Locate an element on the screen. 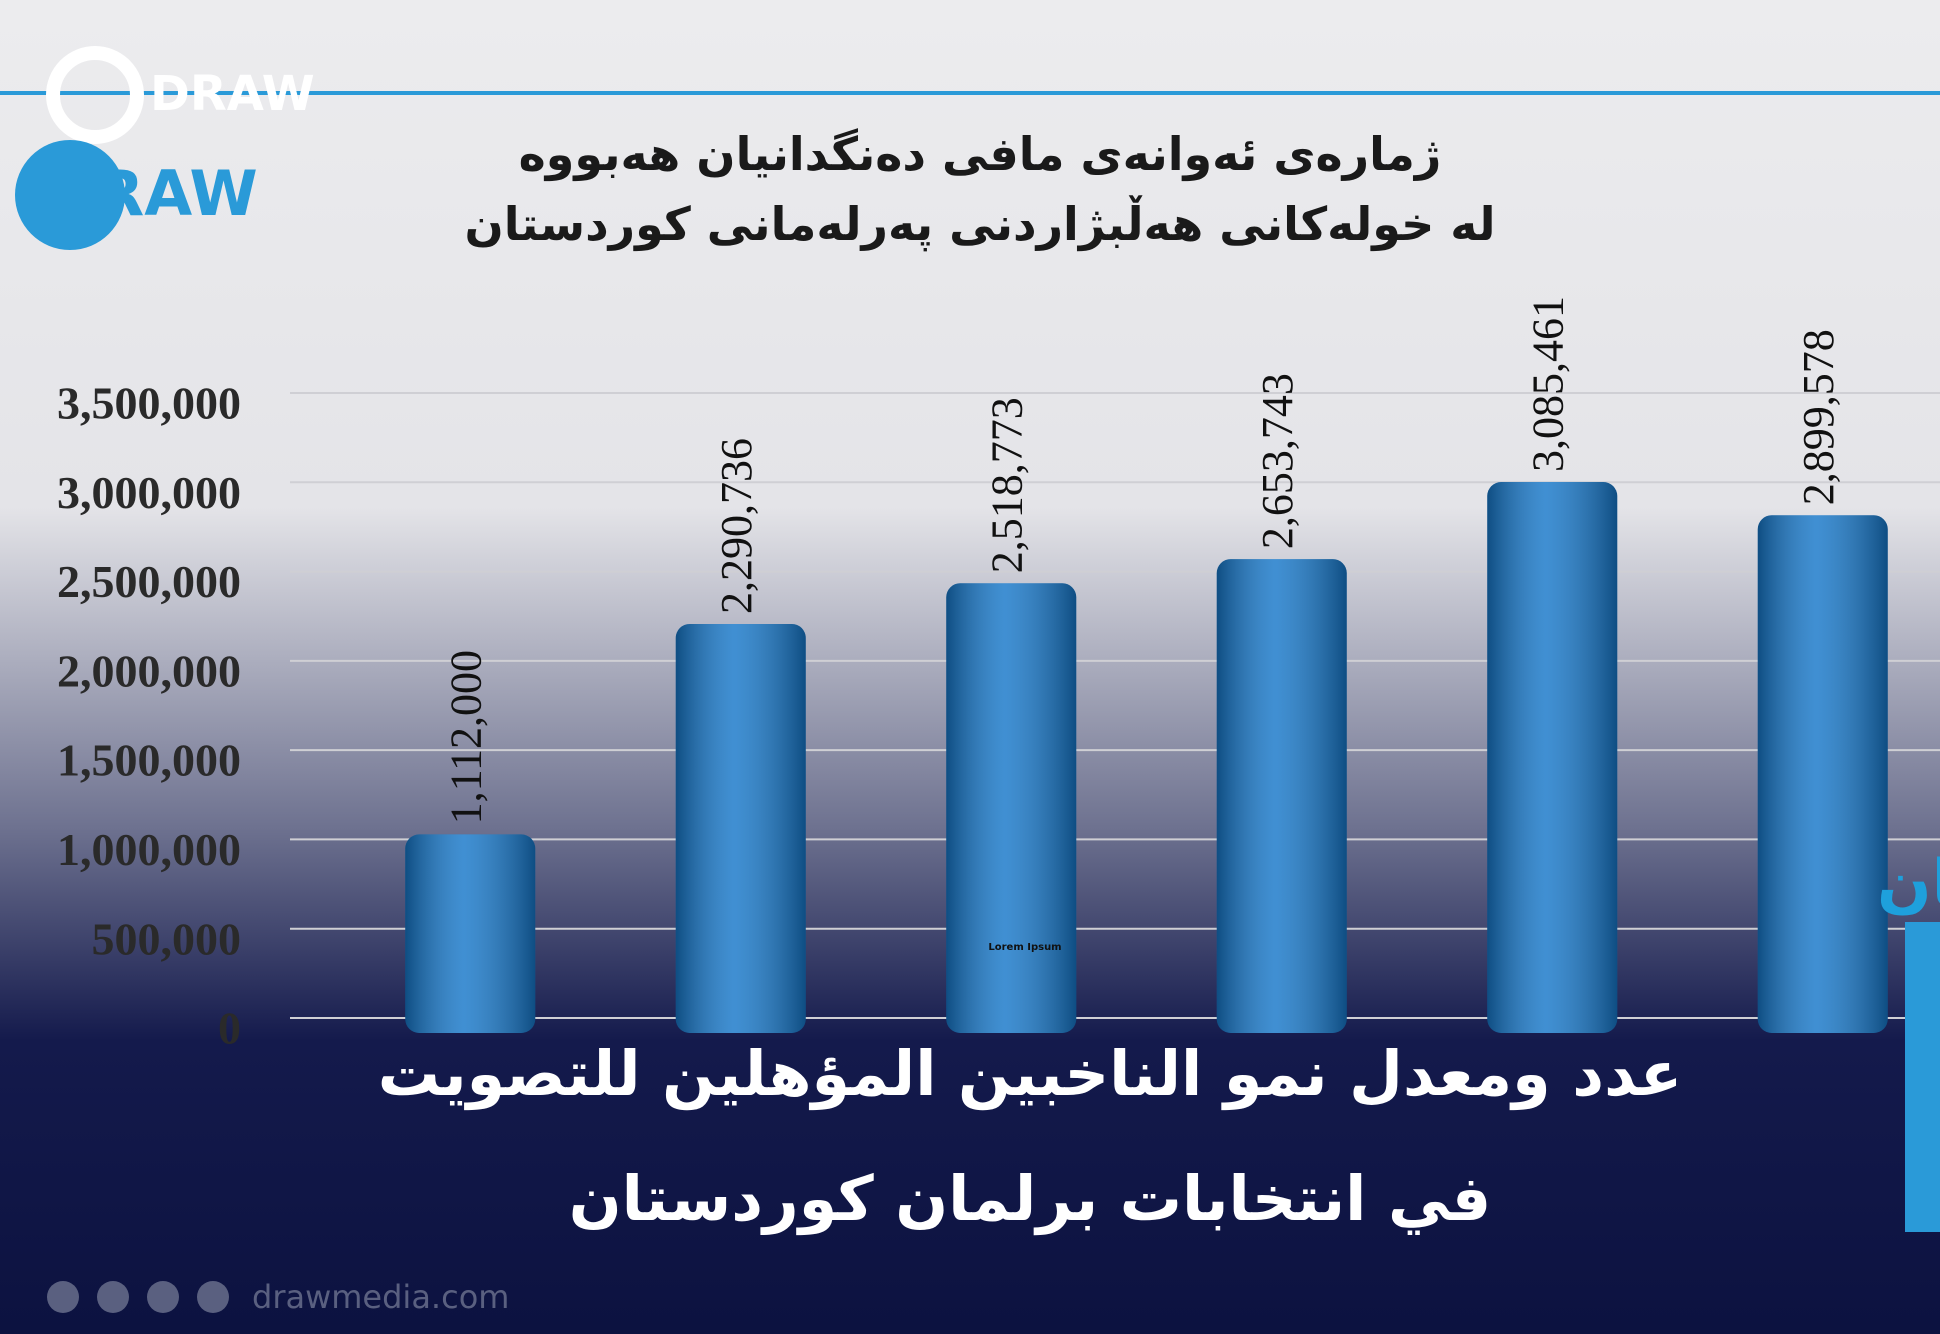  twitter-icon is located at coordinates (163, 1297).